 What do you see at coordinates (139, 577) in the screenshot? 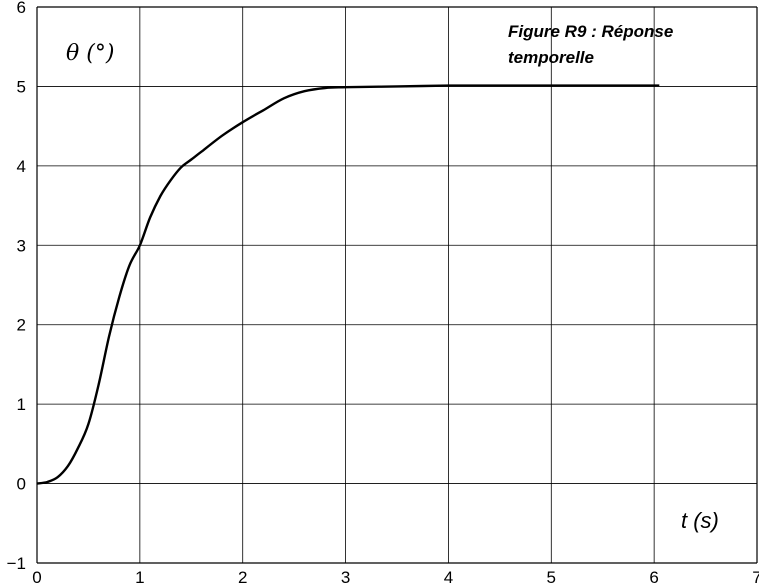
I see `x-tick-label: 1` at bounding box center [139, 577].